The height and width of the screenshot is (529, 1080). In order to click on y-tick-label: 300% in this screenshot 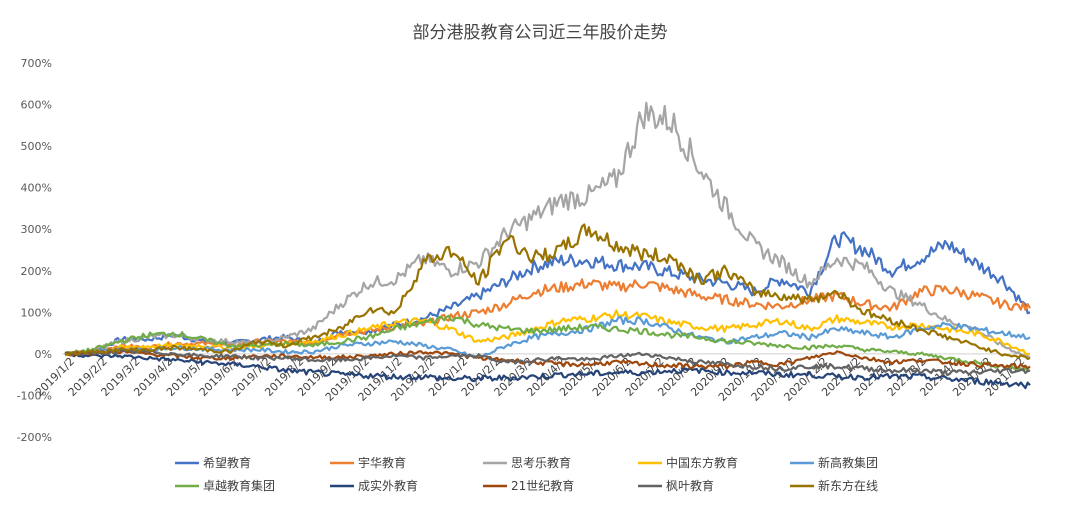, I will do `click(36, 229)`.